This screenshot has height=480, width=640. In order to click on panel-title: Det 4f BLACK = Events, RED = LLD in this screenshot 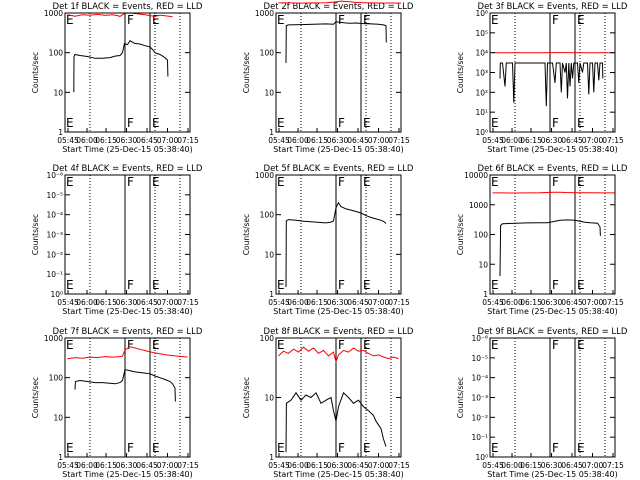, I will do `click(128, 169)`.